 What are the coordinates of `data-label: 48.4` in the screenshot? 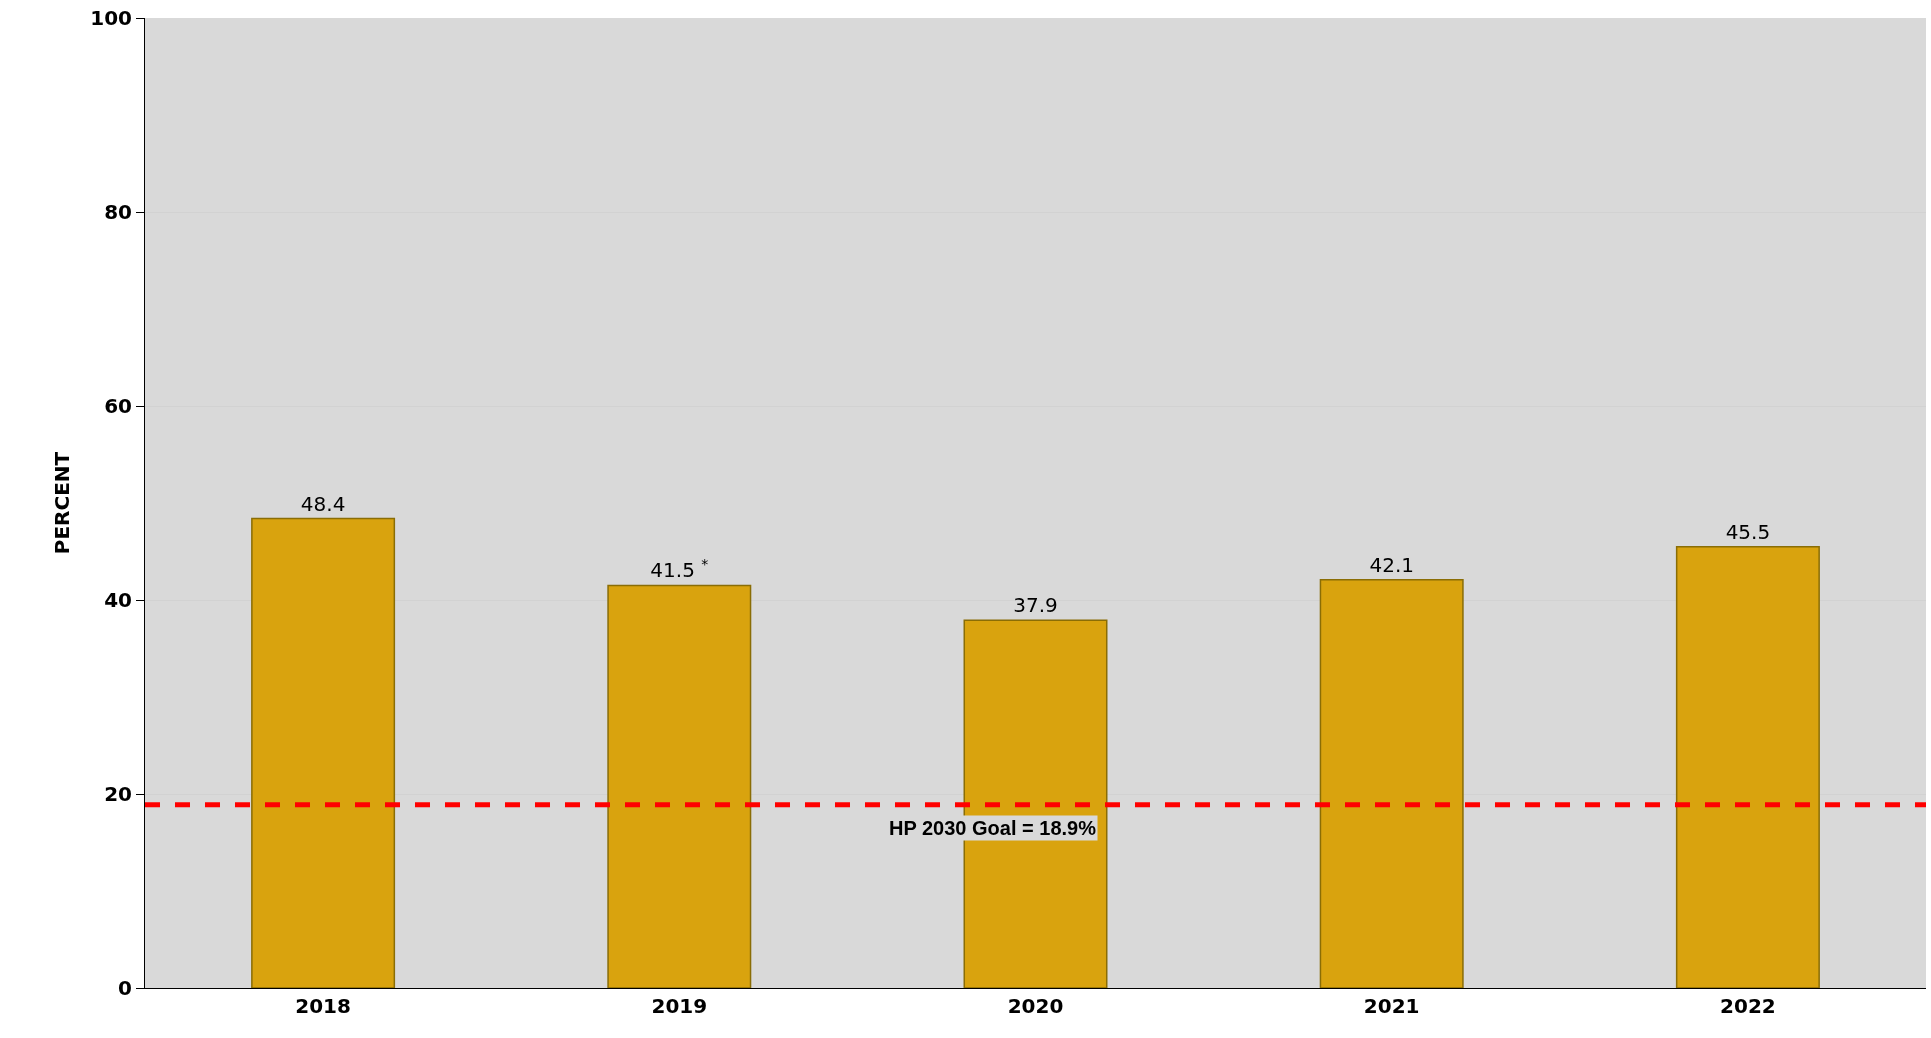 It's located at (323, 503).